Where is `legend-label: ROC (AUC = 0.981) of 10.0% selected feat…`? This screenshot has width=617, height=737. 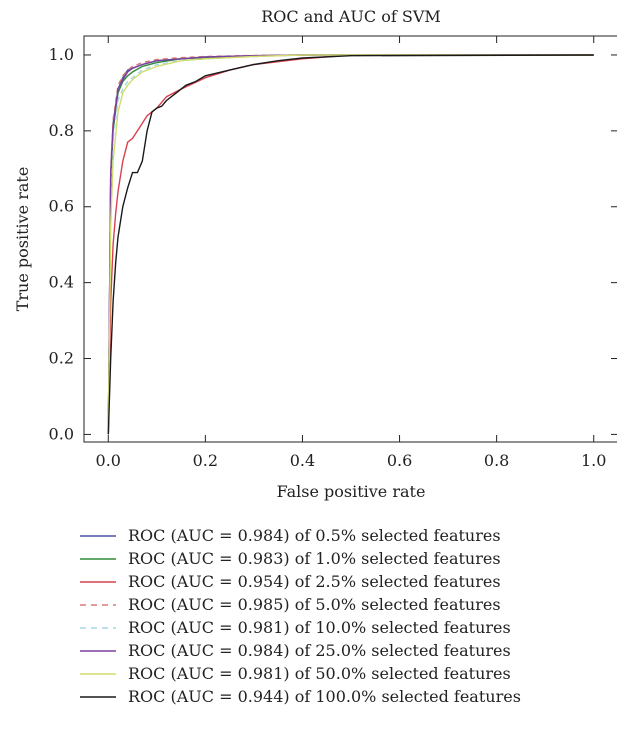
legend-label: ROC (AUC = 0.981) of 10.0% selected feat… is located at coordinates (319, 627).